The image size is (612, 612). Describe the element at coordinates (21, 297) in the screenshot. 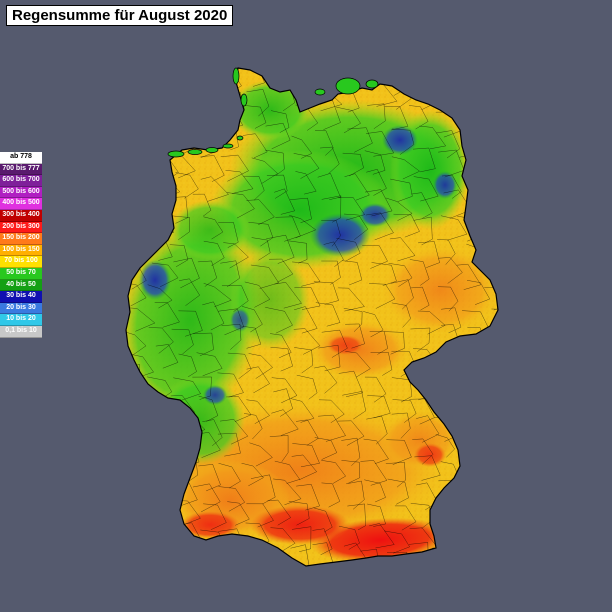

I see `legend-item: 30 bis 40` at that location.